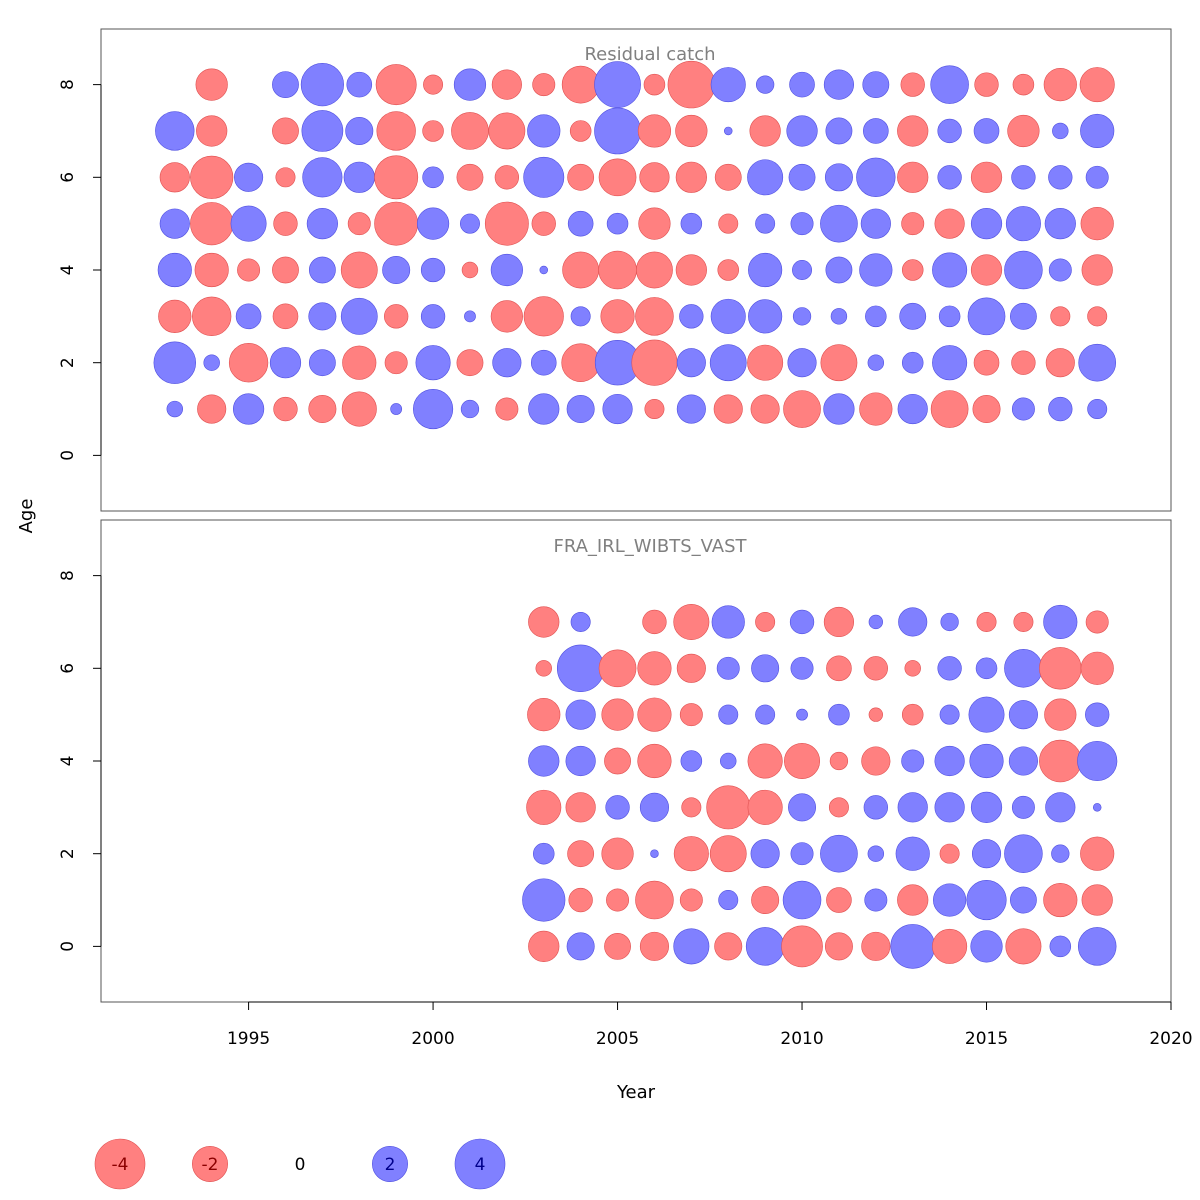  What do you see at coordinates (68, 668) in the screenshot?
I see `y-tick-label: 6` at bounding box center [68, 668].